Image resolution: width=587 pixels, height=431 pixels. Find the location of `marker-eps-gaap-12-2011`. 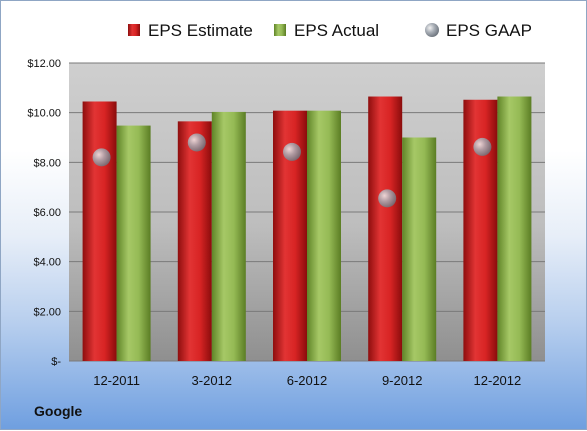

marker-eps-gaap-12-2011 is located at coordinates (101, 157).